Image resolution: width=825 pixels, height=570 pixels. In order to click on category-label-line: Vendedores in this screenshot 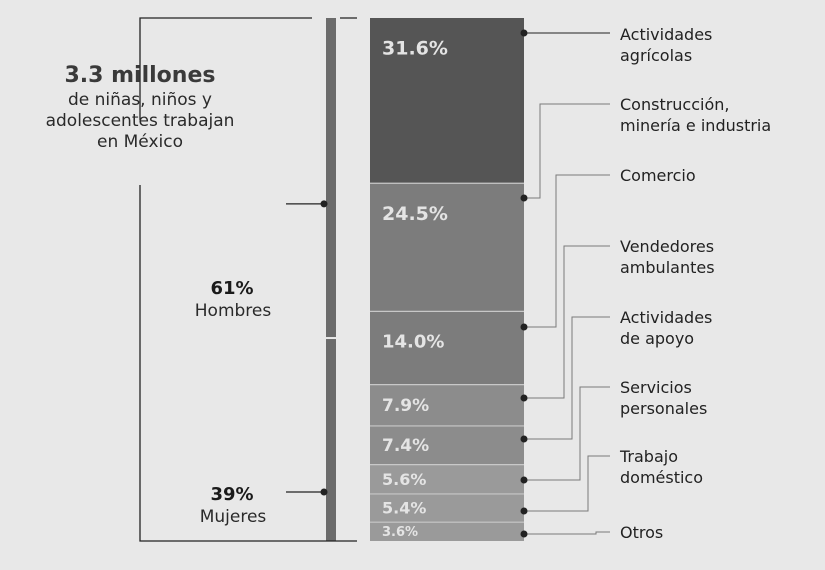, I will do `click(667, 246)`.